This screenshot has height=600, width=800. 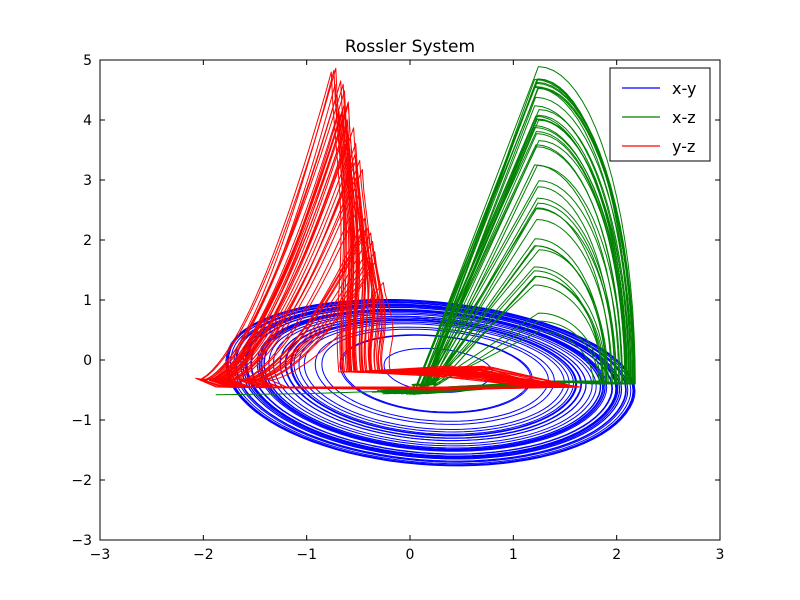 I want to click on legend: x-y x-z y-z, so click(x=660, y=114).